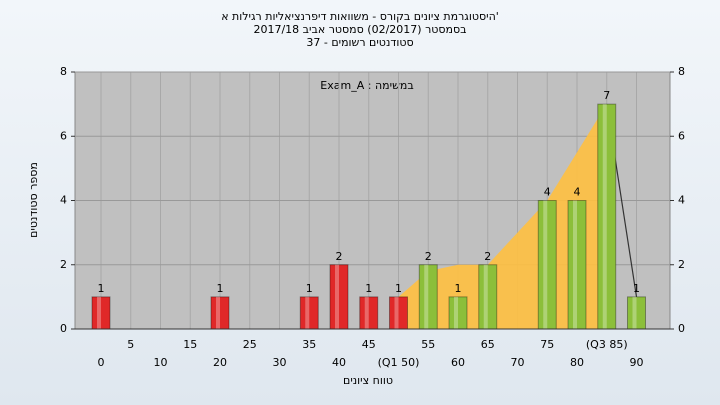 The image size is (720, 405). What do you see at coordinates (190, 344) in the screenshot?
I see `x-tick-label: 15` at bounding box center [190, 344].